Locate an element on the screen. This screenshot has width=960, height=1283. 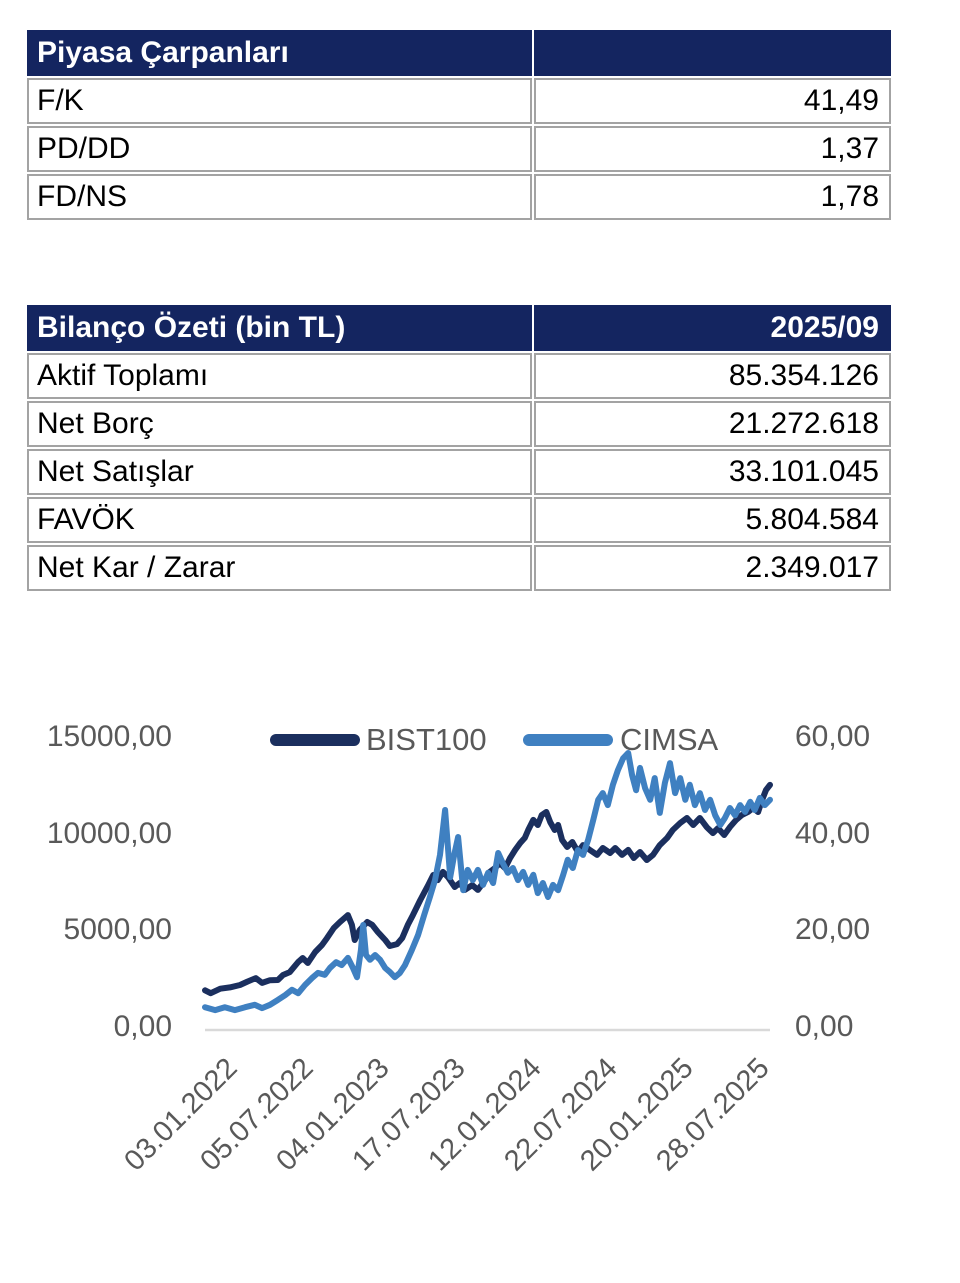
table-header-row: Bilanço Özeti (bin TL) 2025/09 is located at coordinates (459, 328).